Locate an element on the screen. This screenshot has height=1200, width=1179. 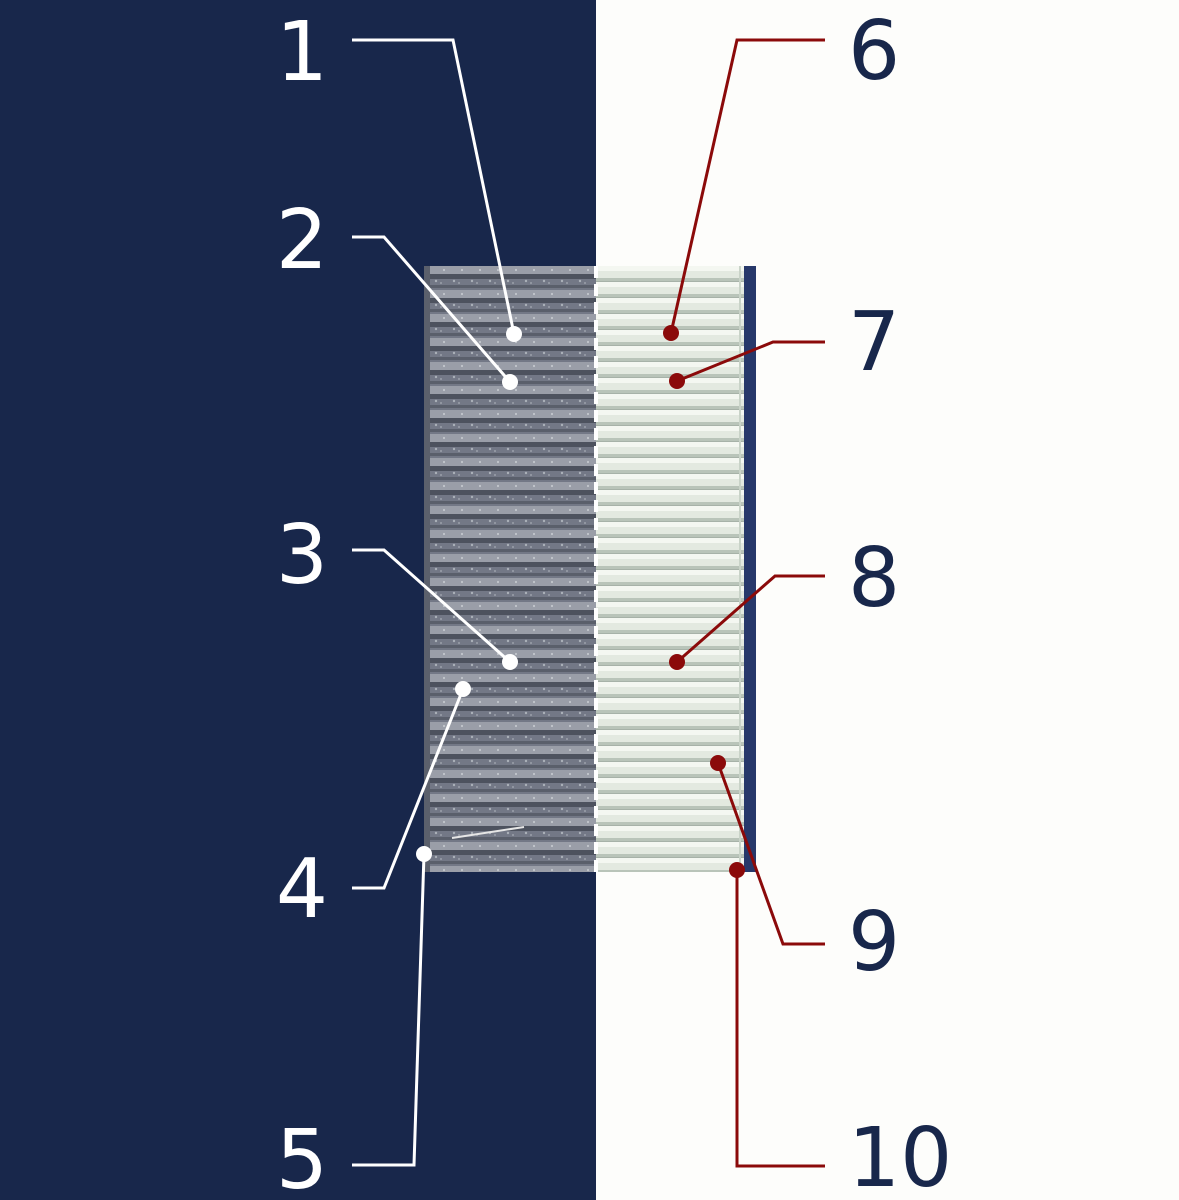
carbon-filter-edge is located at coordinates (427, 569).